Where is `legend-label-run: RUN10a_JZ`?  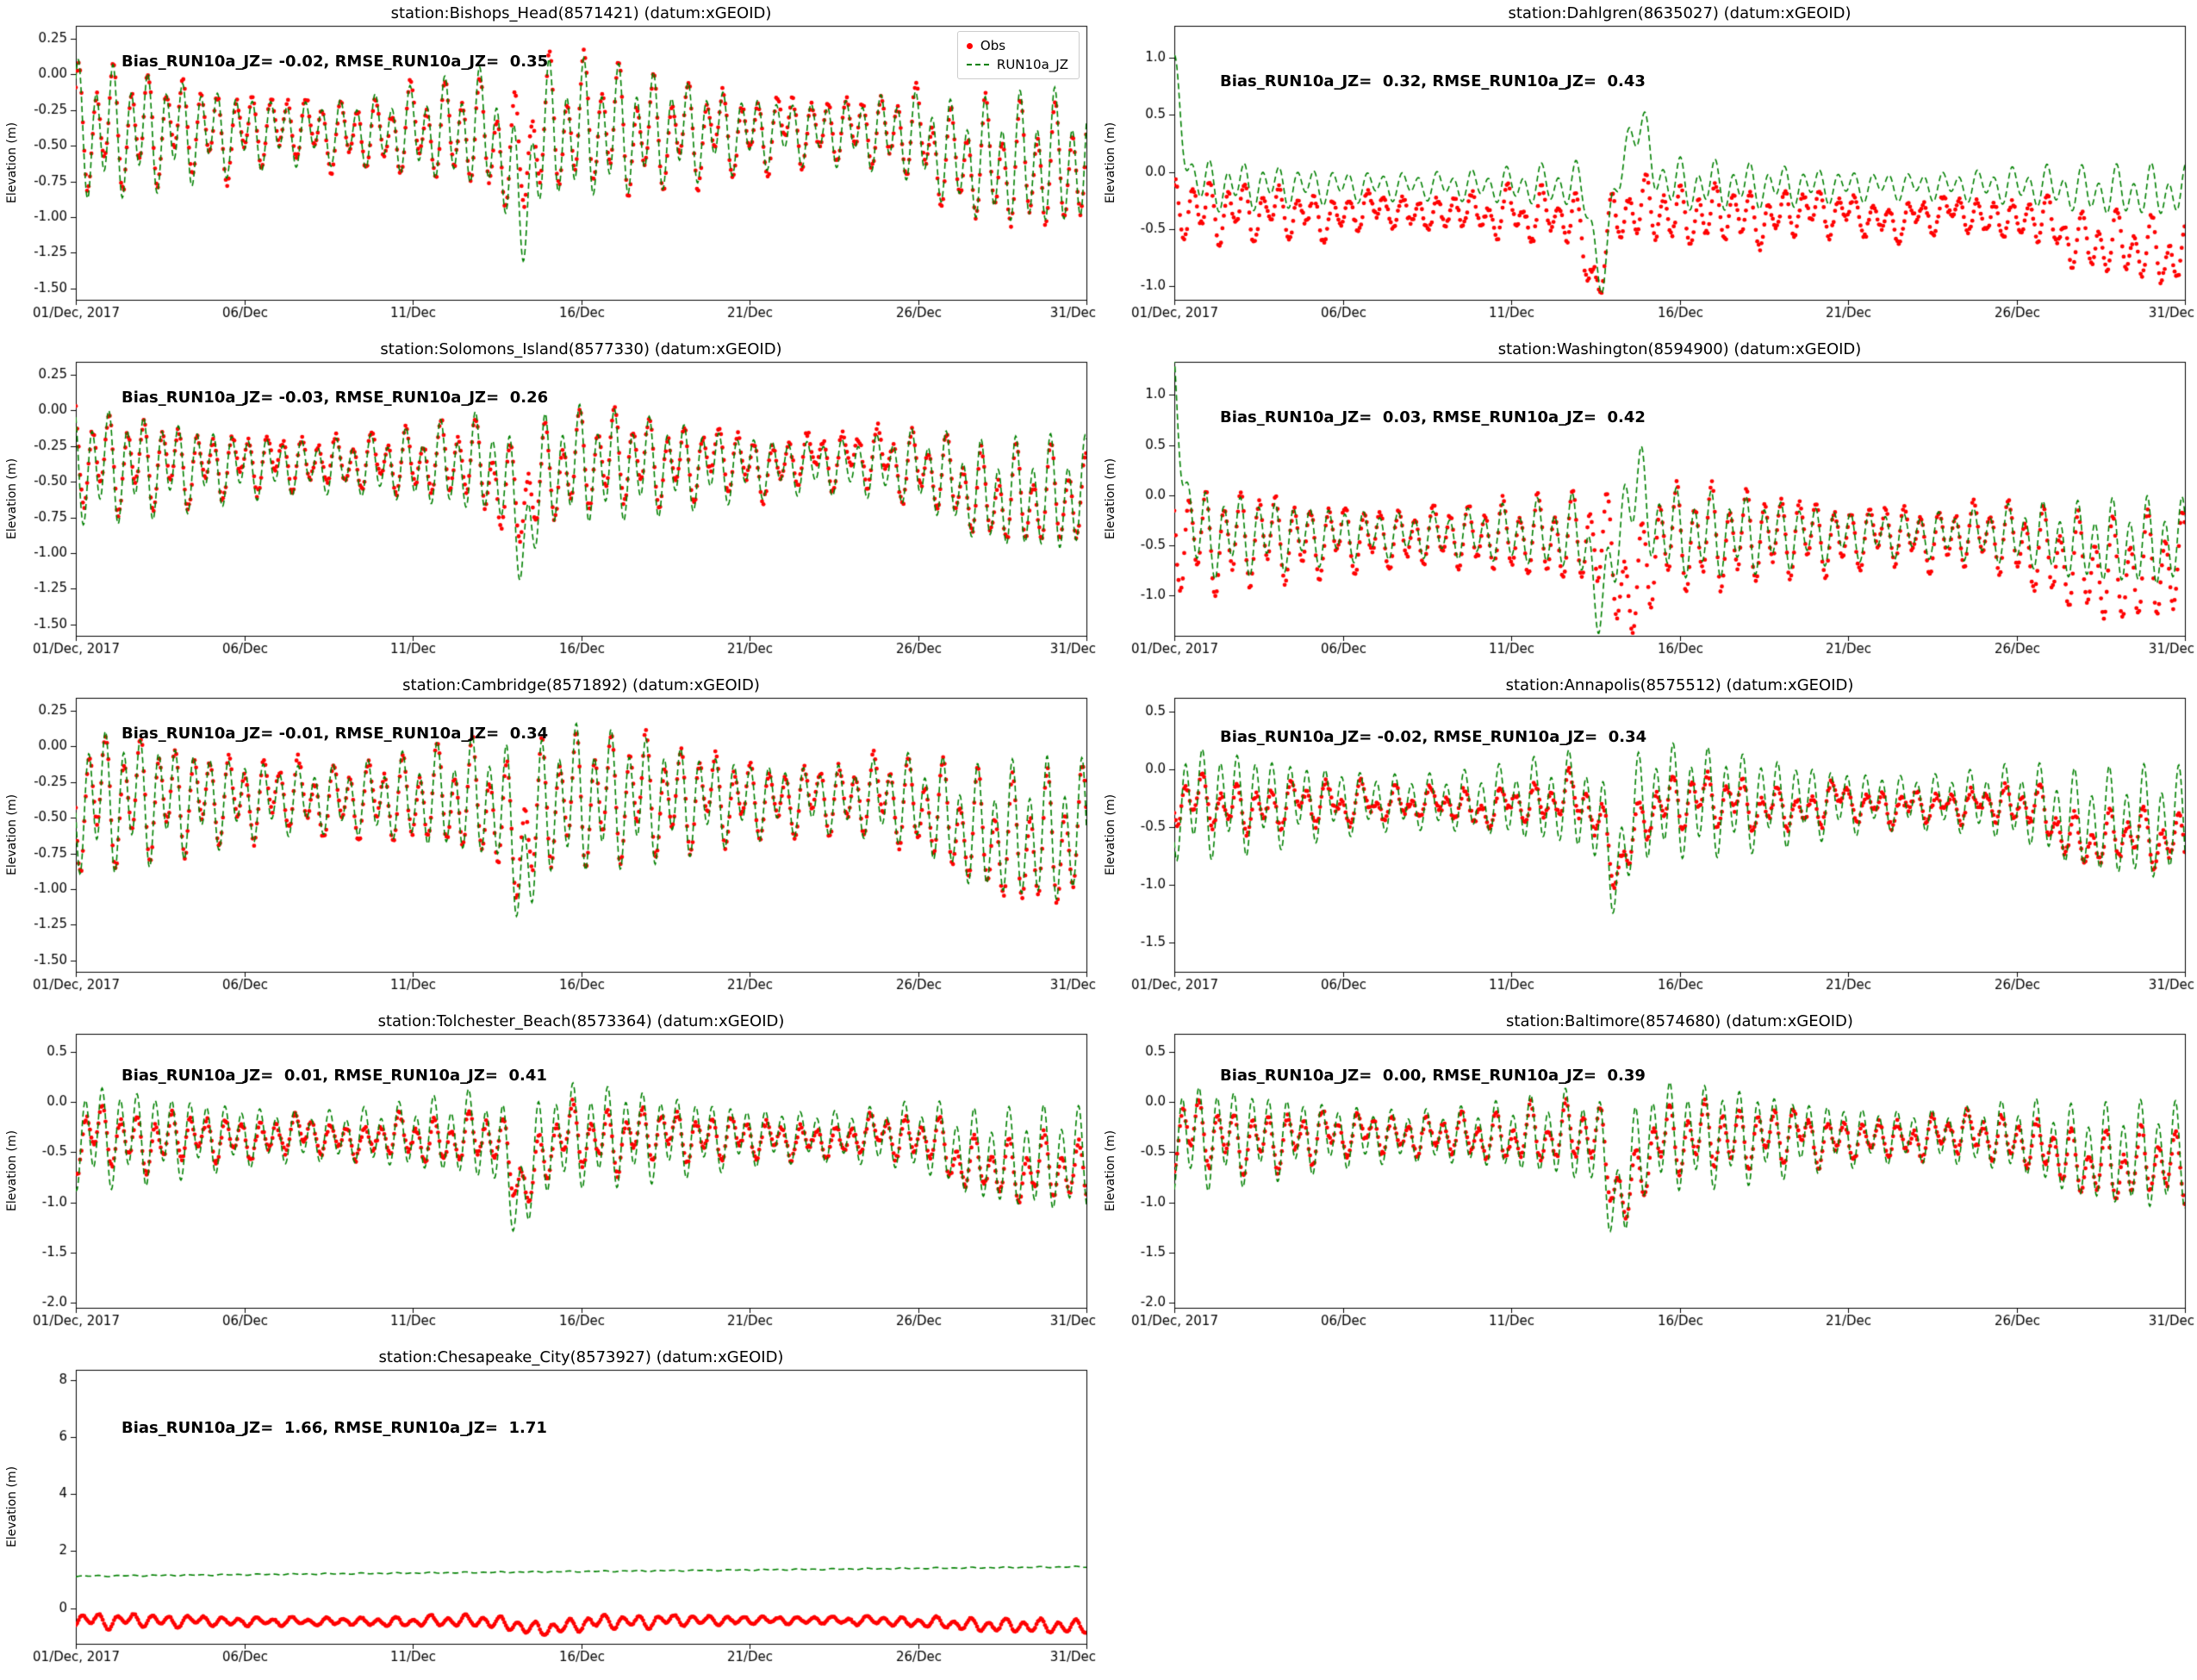
legend-label-run: RUN10a_JZ is located at coordinates (1032, 64).